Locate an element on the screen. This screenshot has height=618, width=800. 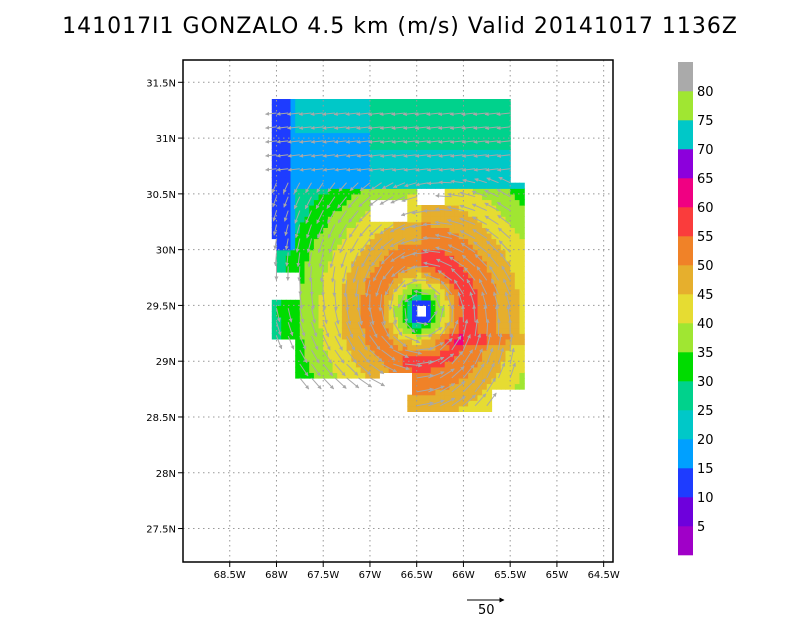
colorbar-label: 80 is located at coordinates (705, 92).